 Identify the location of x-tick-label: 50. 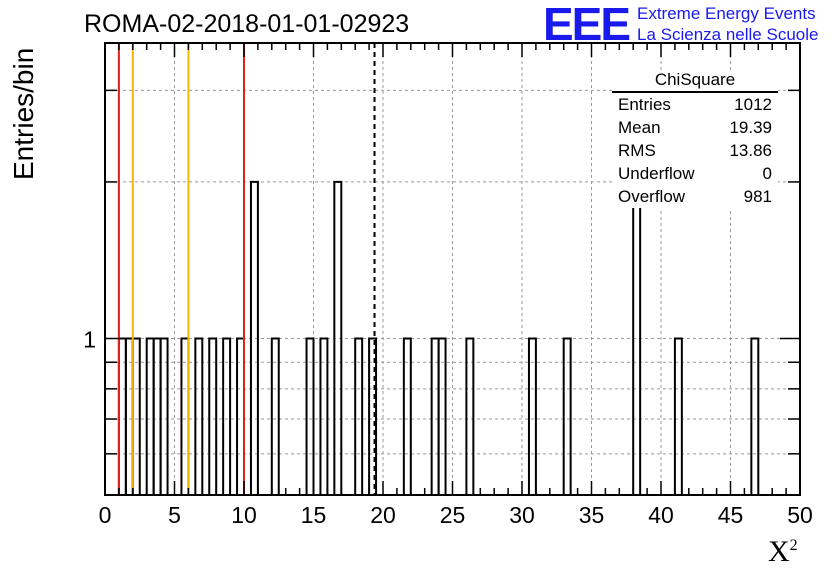
(800, 515).